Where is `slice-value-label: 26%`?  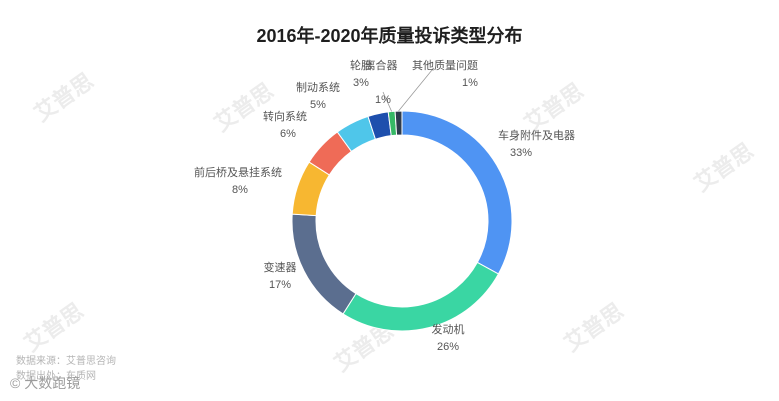
slice-value-label: 26% is located at coordinates (448, 347).